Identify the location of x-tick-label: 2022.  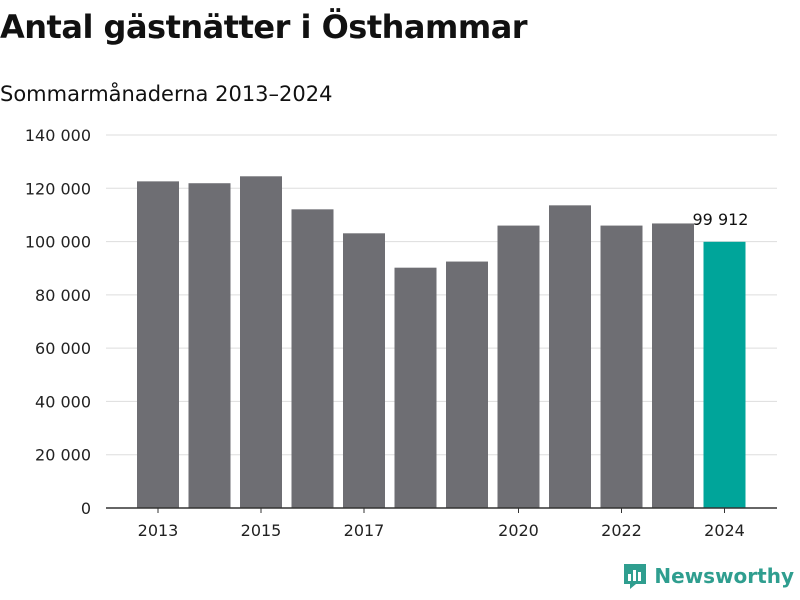
(621, 530).